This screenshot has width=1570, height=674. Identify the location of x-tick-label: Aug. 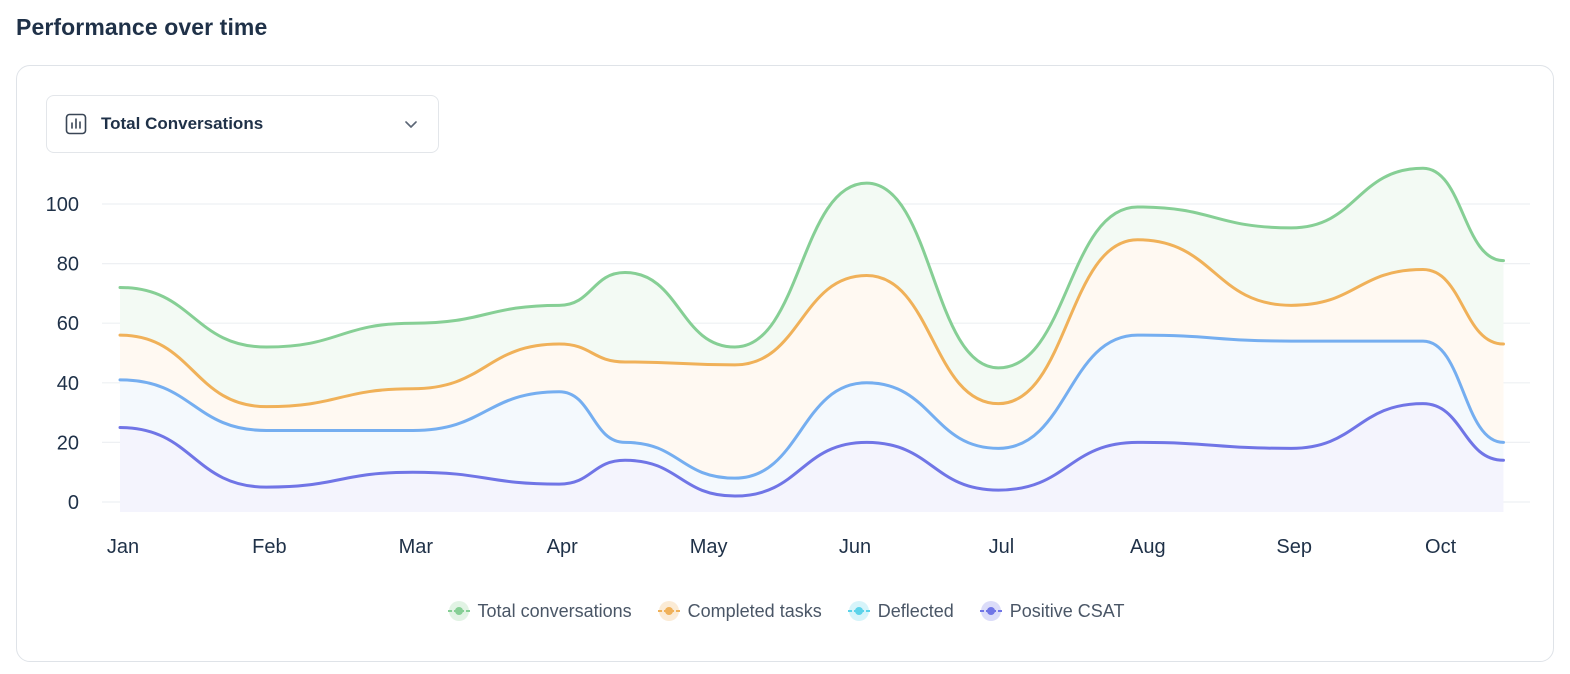
(1148, 547).